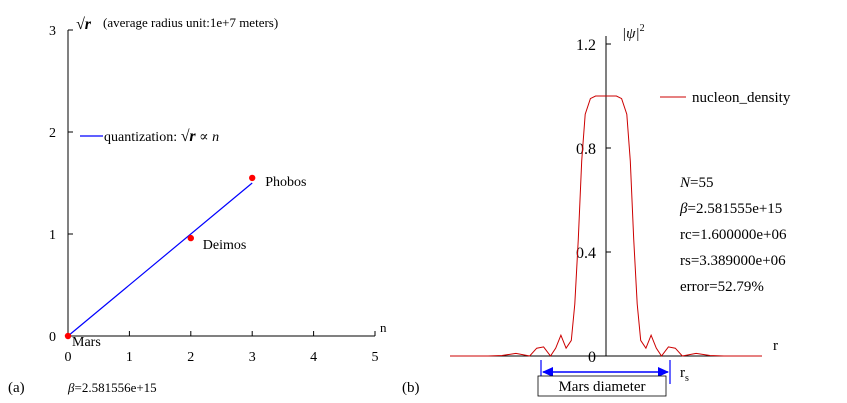 This screenshot has width=847, height=403. I want to click on b-ann-rc: rc=1.600000e+06, so click(733, 235).